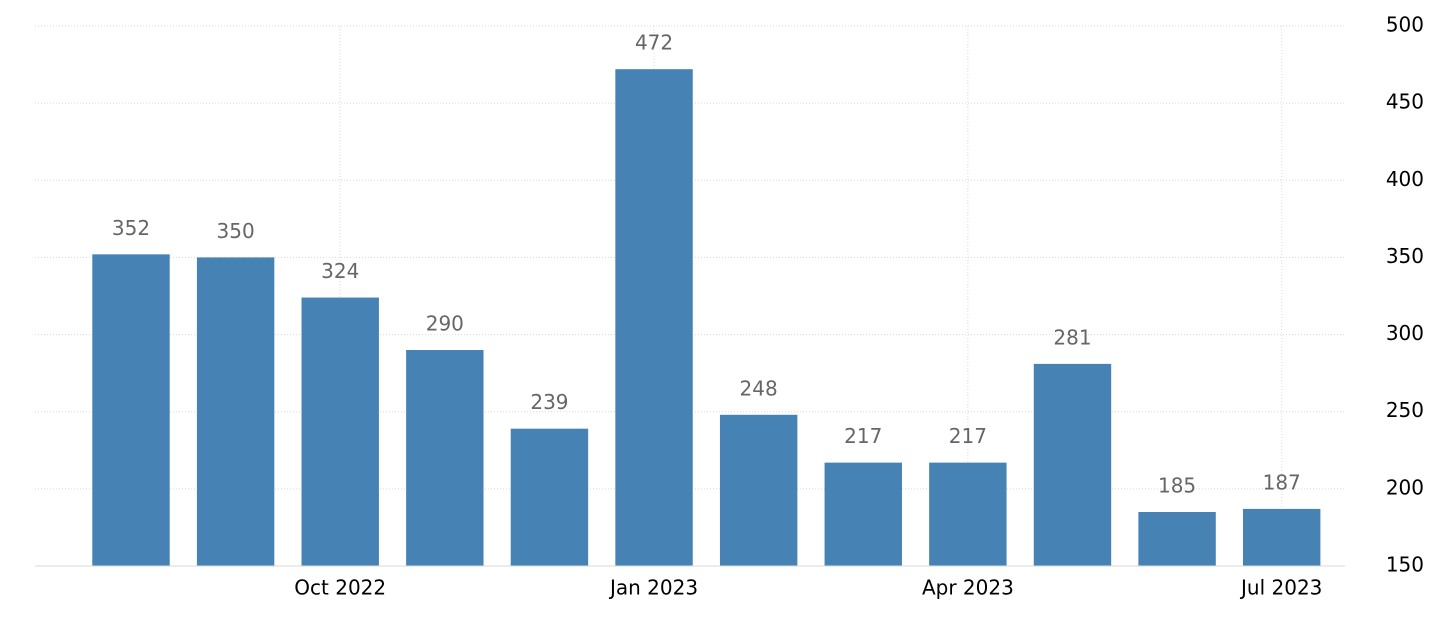 The image size is (1456, 619). I want to click on x-tick-label: Jan 2023, so click(653, 588).